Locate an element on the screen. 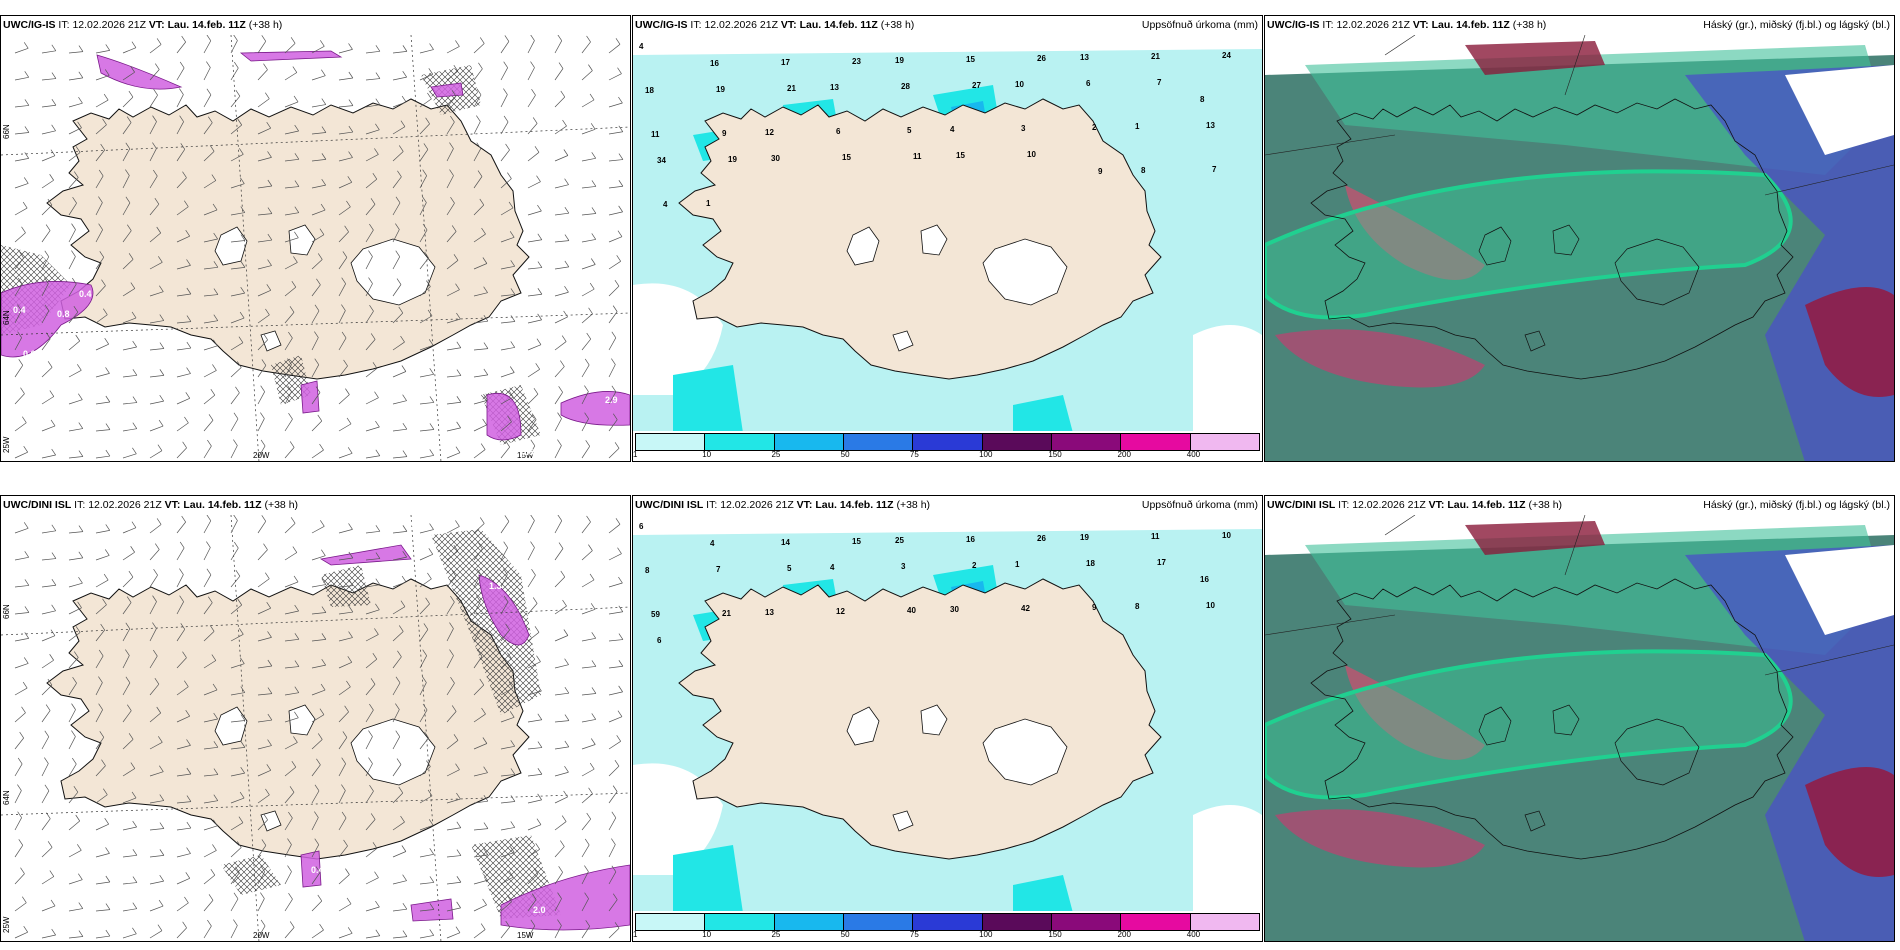 The width and height of the screenshot is (1900, 950). precip-value: 1 is located at coordinates (1017, 564).